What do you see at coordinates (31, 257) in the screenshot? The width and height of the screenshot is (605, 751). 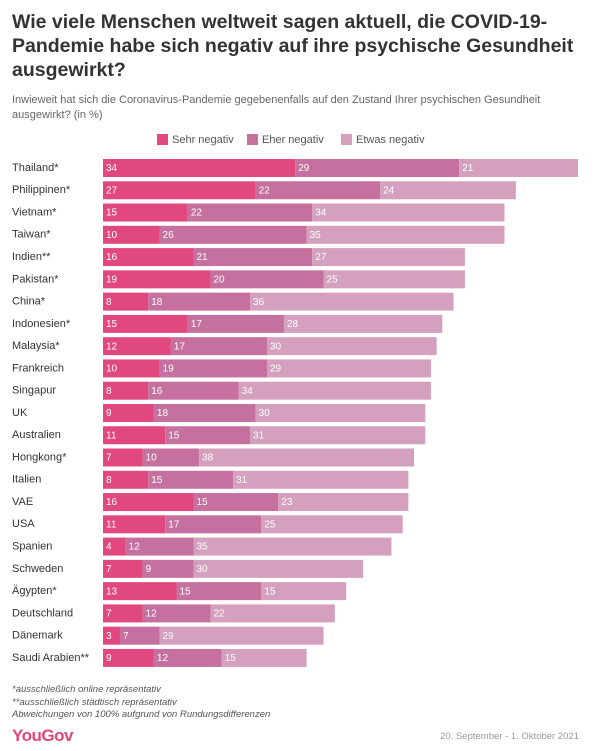 I see `category-label: Indien**` at bounding box center [31, 257].